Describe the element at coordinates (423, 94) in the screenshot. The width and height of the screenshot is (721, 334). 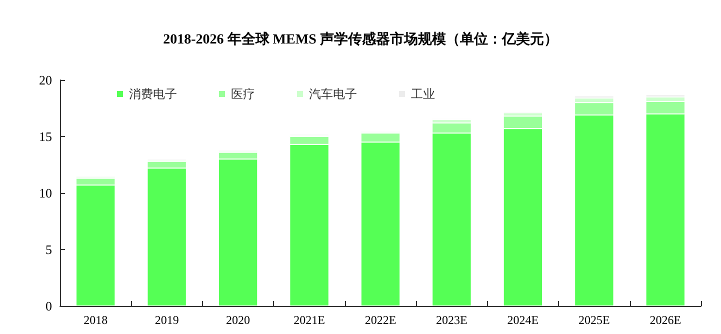
I see `legend-label: 工业` at that location.